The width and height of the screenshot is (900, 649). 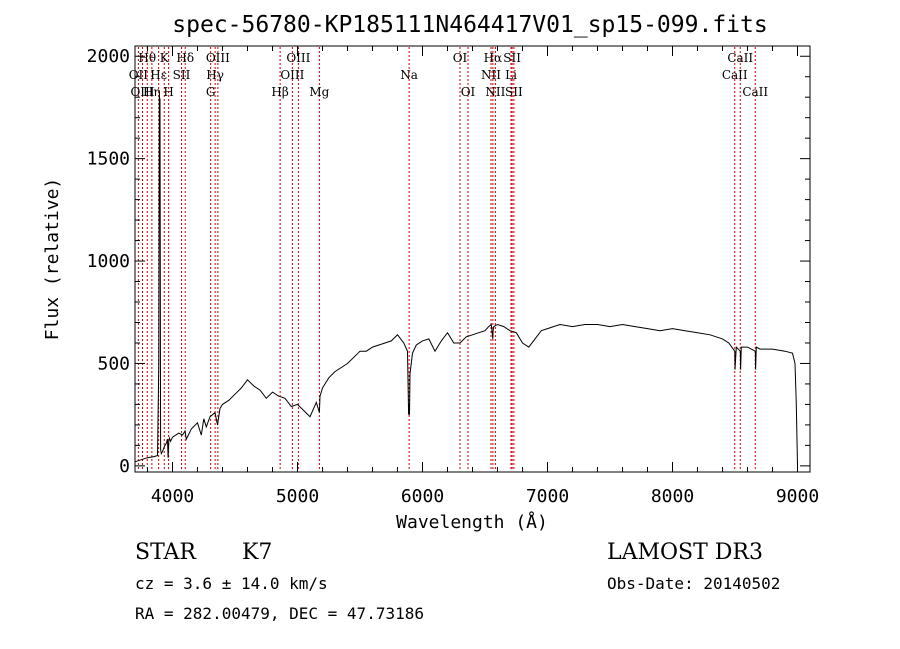 I want to click on object-class: STAR, so click(x=165, y=552).